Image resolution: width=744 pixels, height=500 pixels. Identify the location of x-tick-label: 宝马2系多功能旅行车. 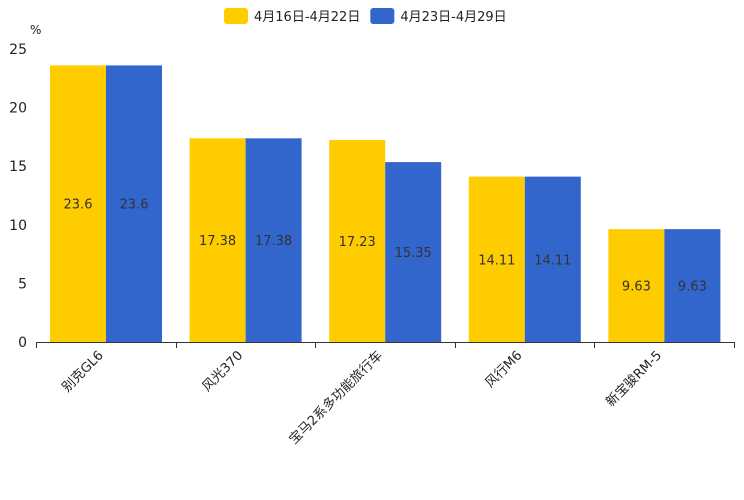
(336, 398).